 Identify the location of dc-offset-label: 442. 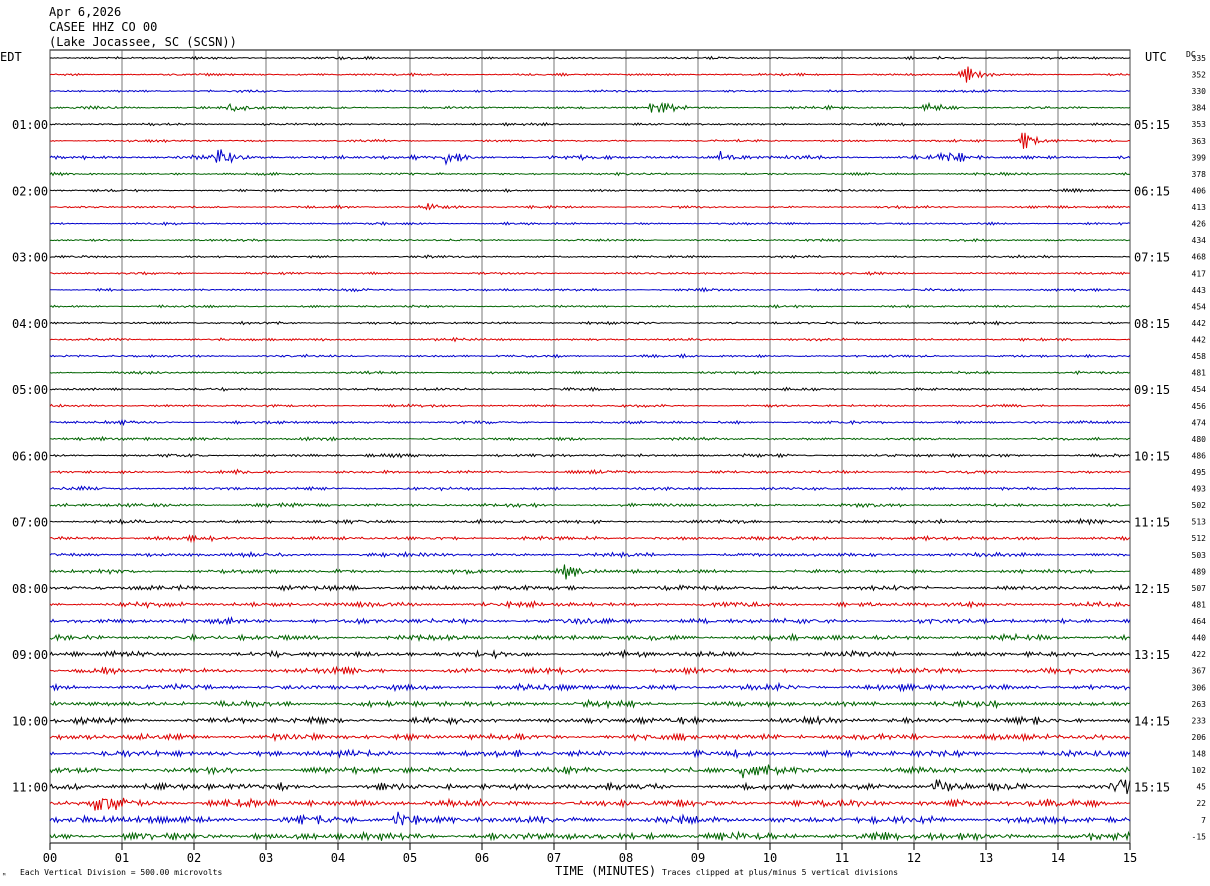
(1199, 340).